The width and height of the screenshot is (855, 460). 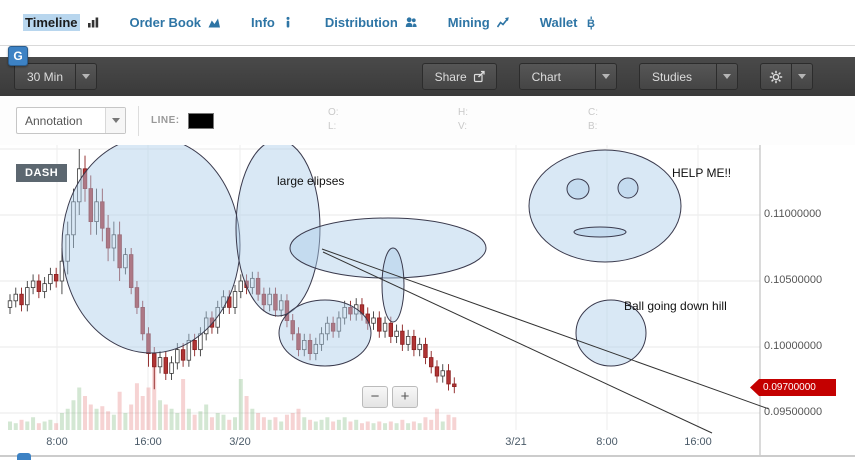 What do you see at coordinates (361, 22) in the screenshot?
I see `tab-distribution-label: Distribution` at bounding box center [361, 22].